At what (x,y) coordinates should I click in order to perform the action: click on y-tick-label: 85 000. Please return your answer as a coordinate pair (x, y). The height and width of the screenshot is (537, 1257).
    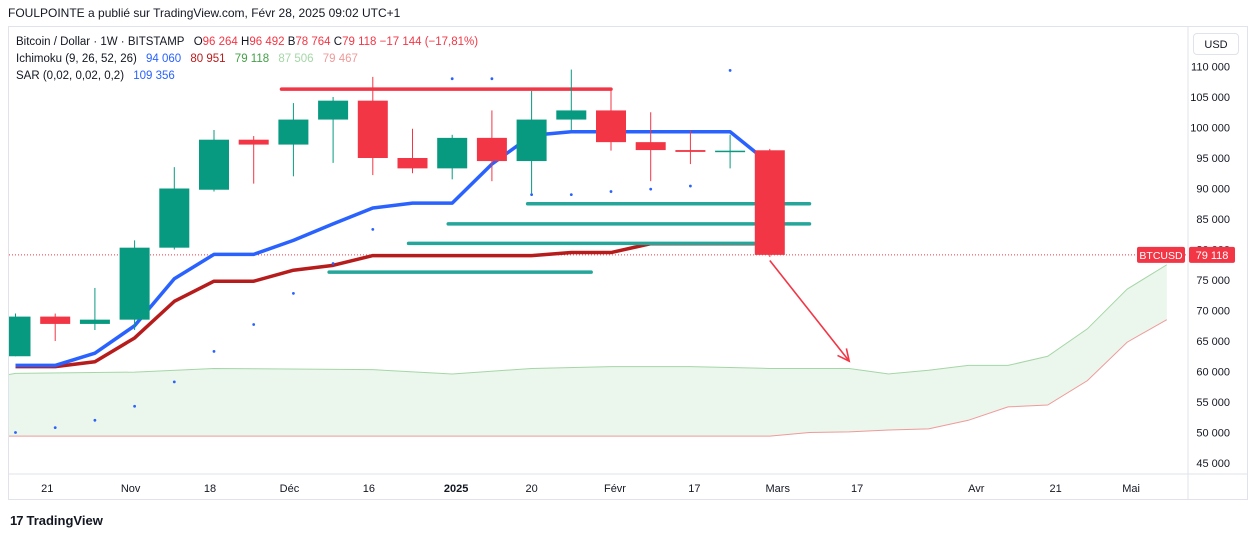
    Looking at the image, I should click on (1213, 220).